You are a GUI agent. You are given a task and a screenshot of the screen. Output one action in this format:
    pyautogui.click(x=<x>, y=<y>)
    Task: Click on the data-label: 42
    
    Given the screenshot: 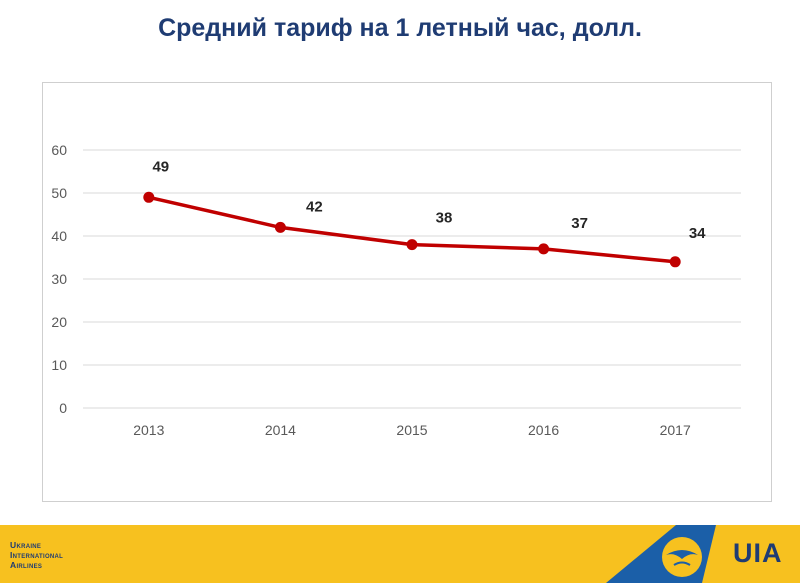 What is the action you would take?
    pyautogui.click(x=314, y=206)
    